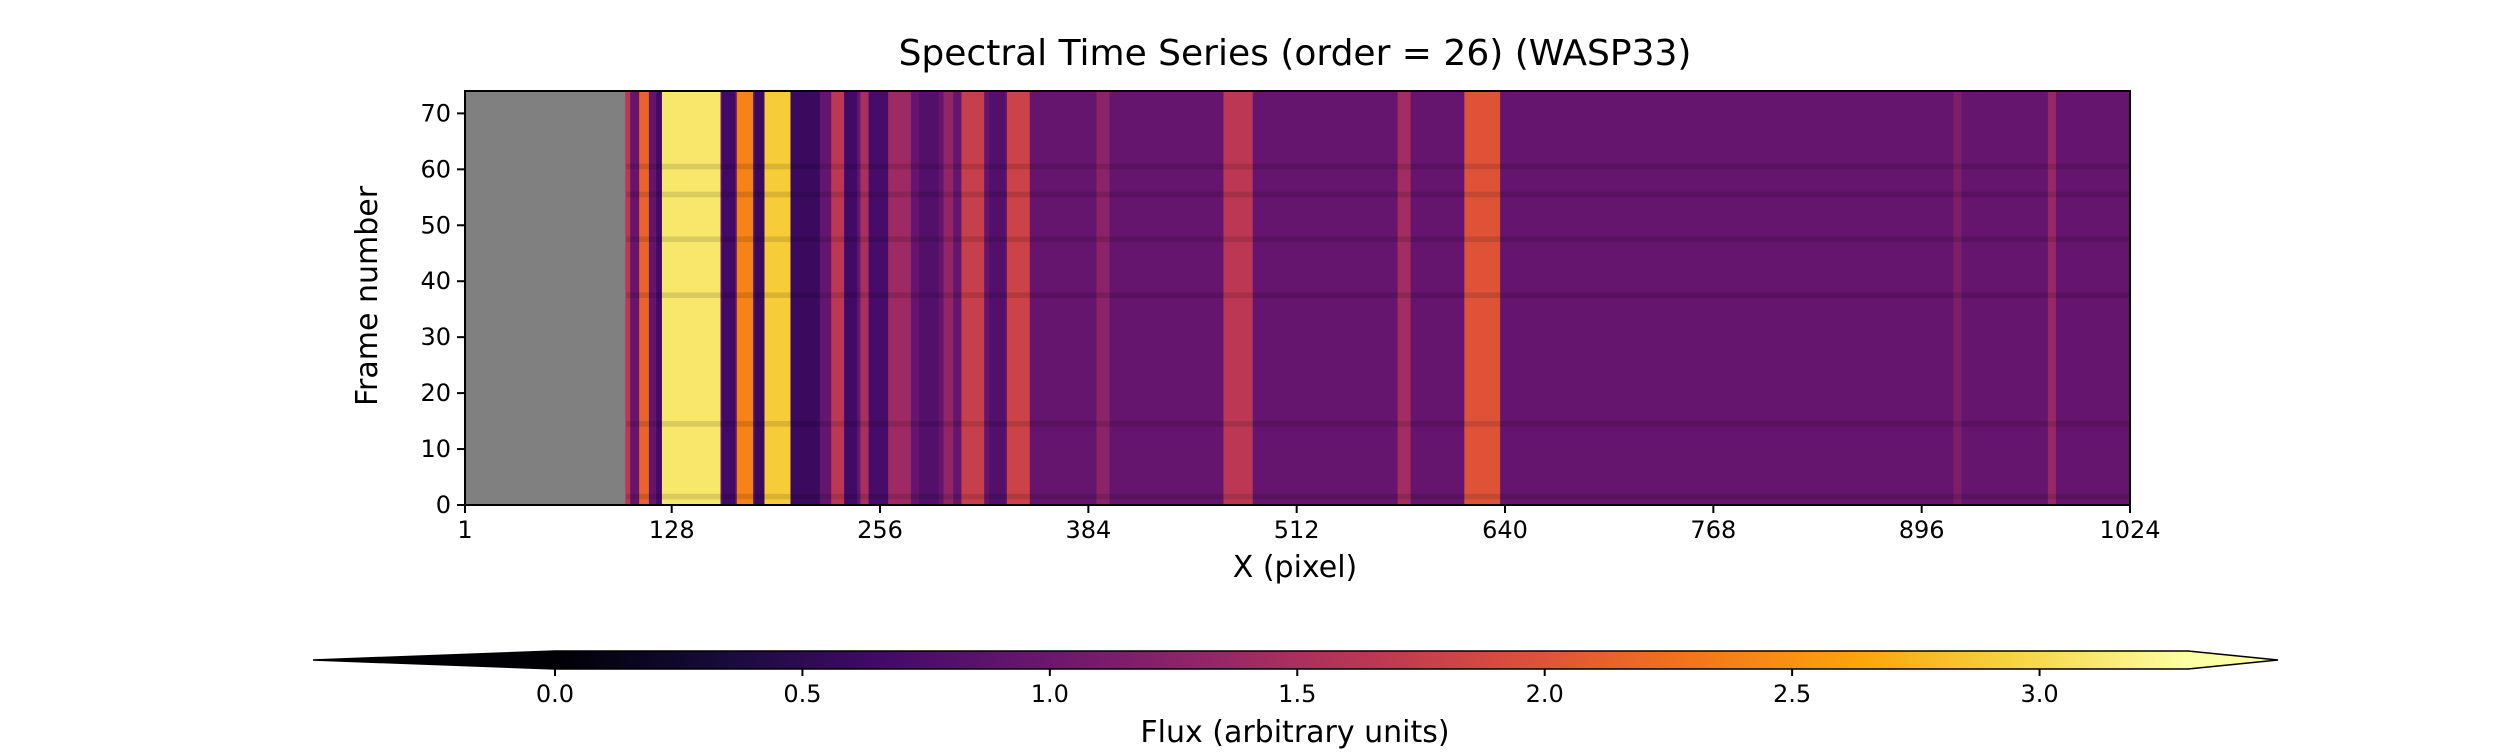 This screenshot has height=754, width=2520. What do you see at coordinates (802, 694) in the screenshot?
I see `colorbar-tick-label: 0.5` at bounding box center [802, 694].